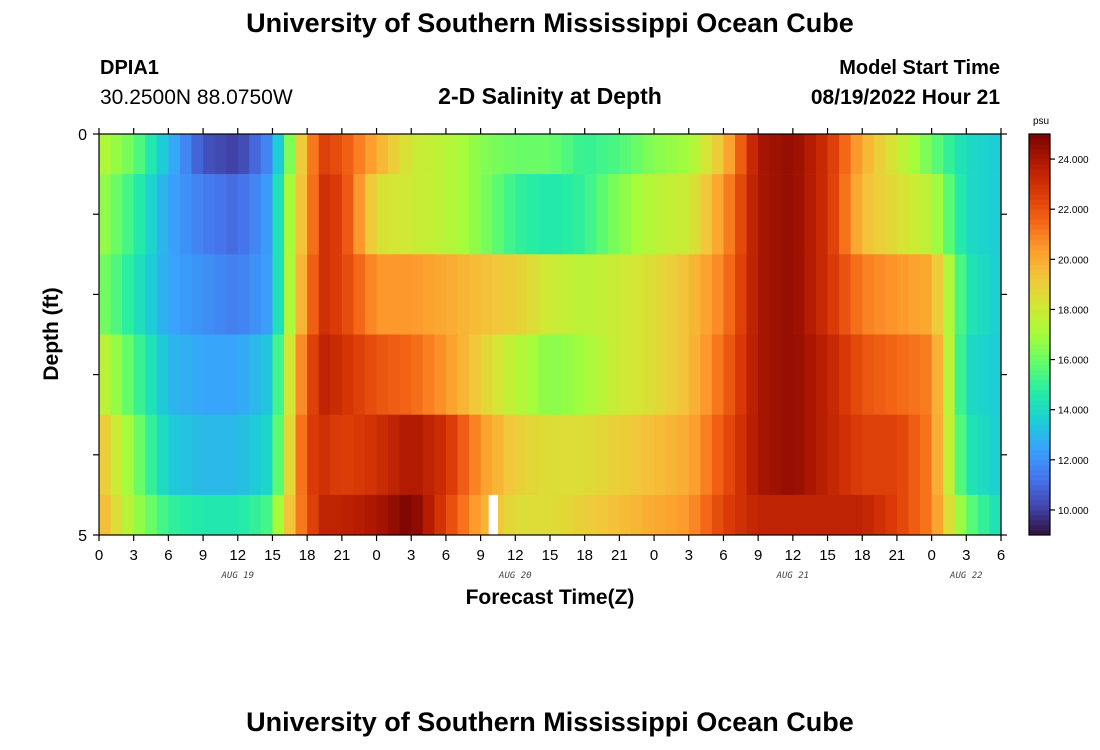 The height and width of the screenshot is (750, 1100). I want to click on x-tick-label: 9, so click(480, 555).